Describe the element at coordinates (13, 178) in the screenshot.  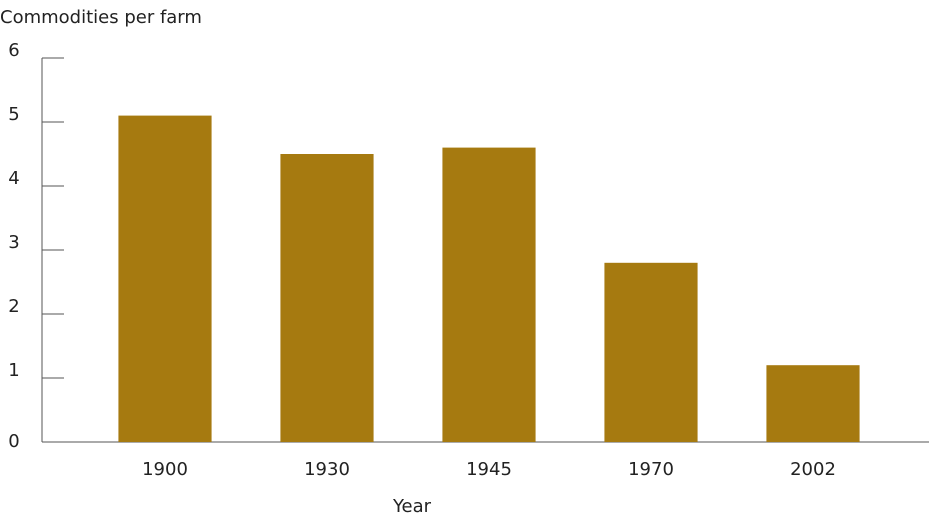
I see `y-tick-label: 4` at that location.